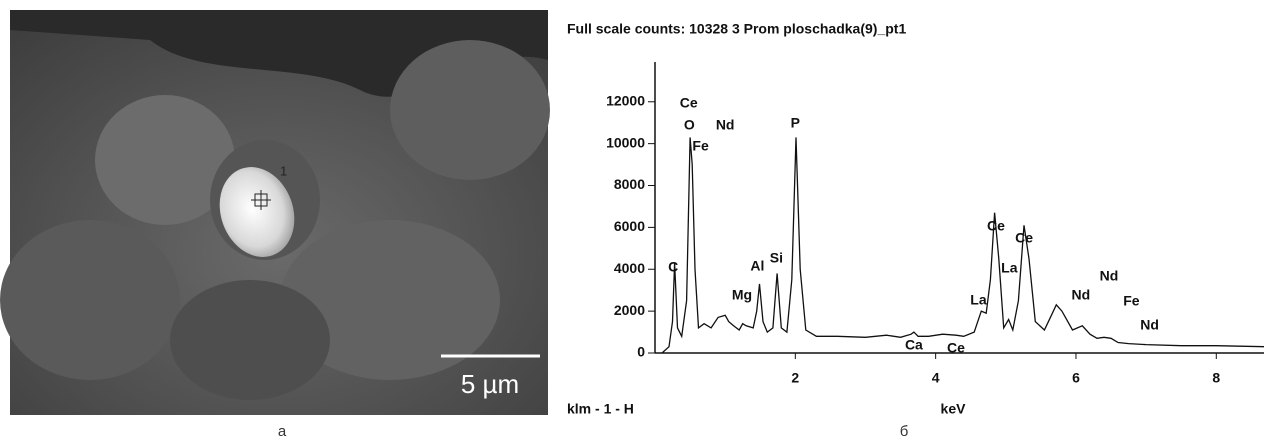 The width and height of the screenshot is (1264, 442). What do you see at coordinates (629, 268) in the screenshot?
I see `y-tick-label: 4000` at bounding box center [629, 268].